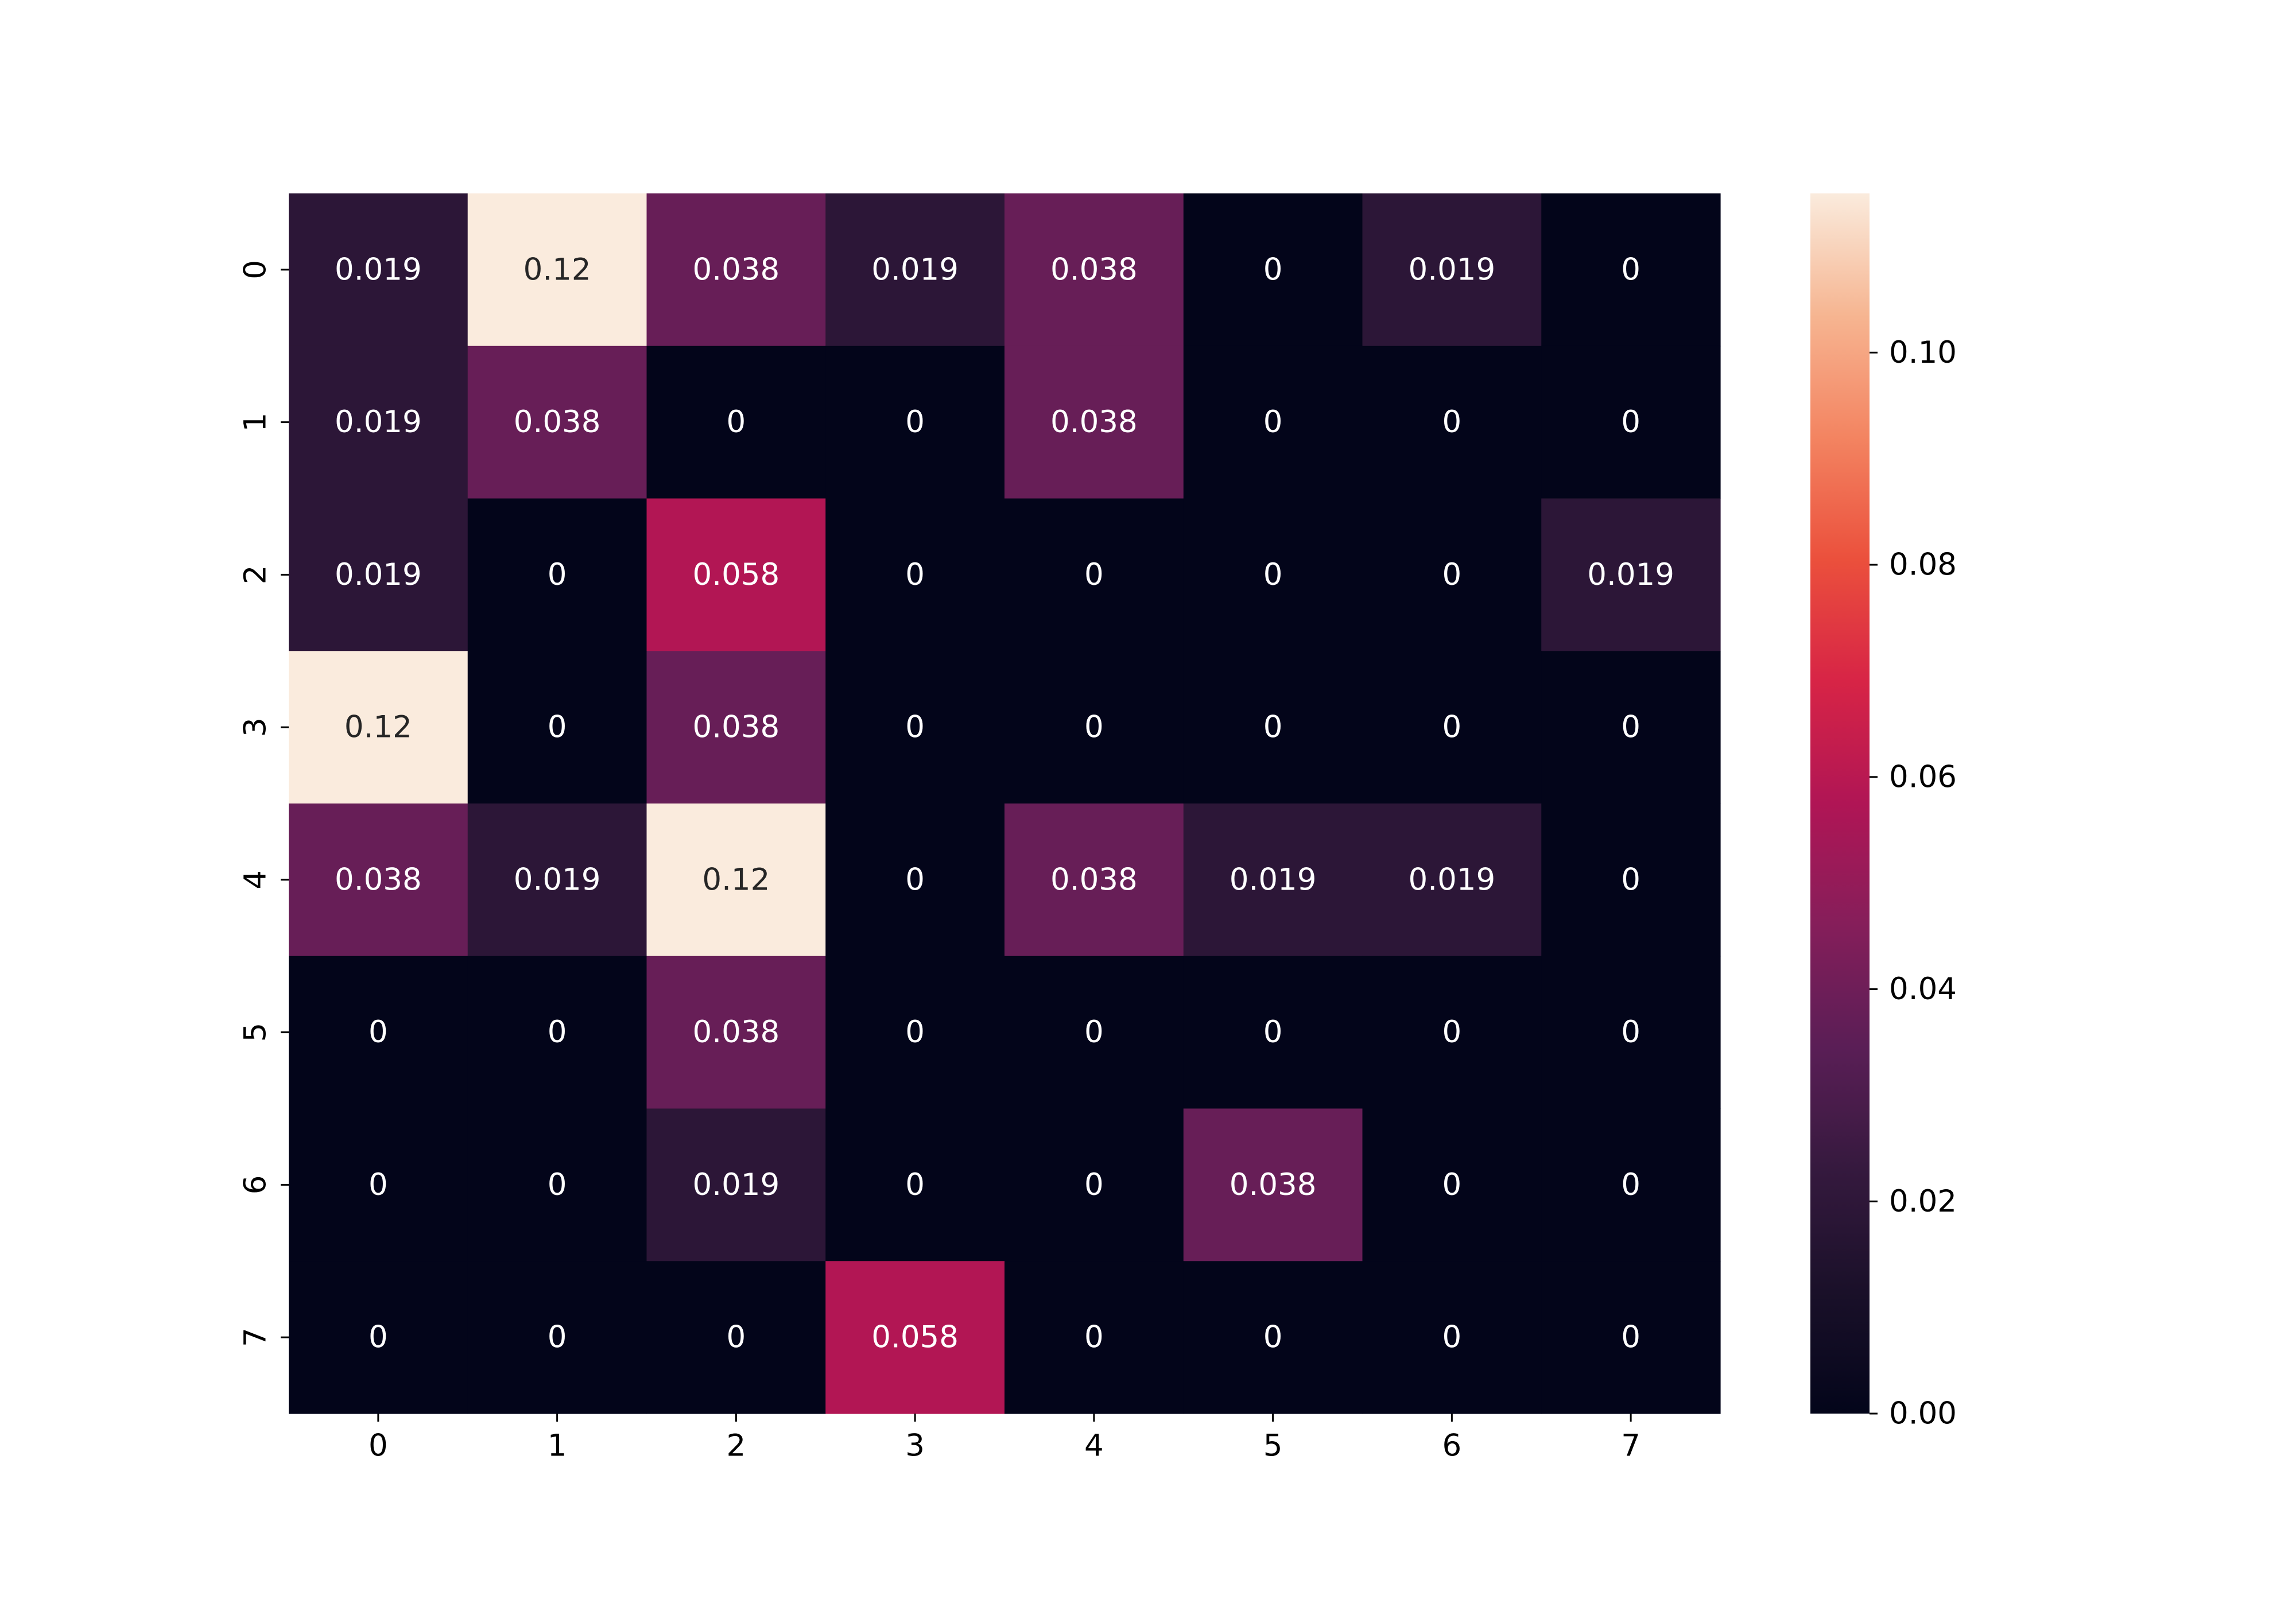  Describe the element at coordinates (1923, 1413) in the screenshot. I see `colorbar-tick-label: 0.00` at that location.